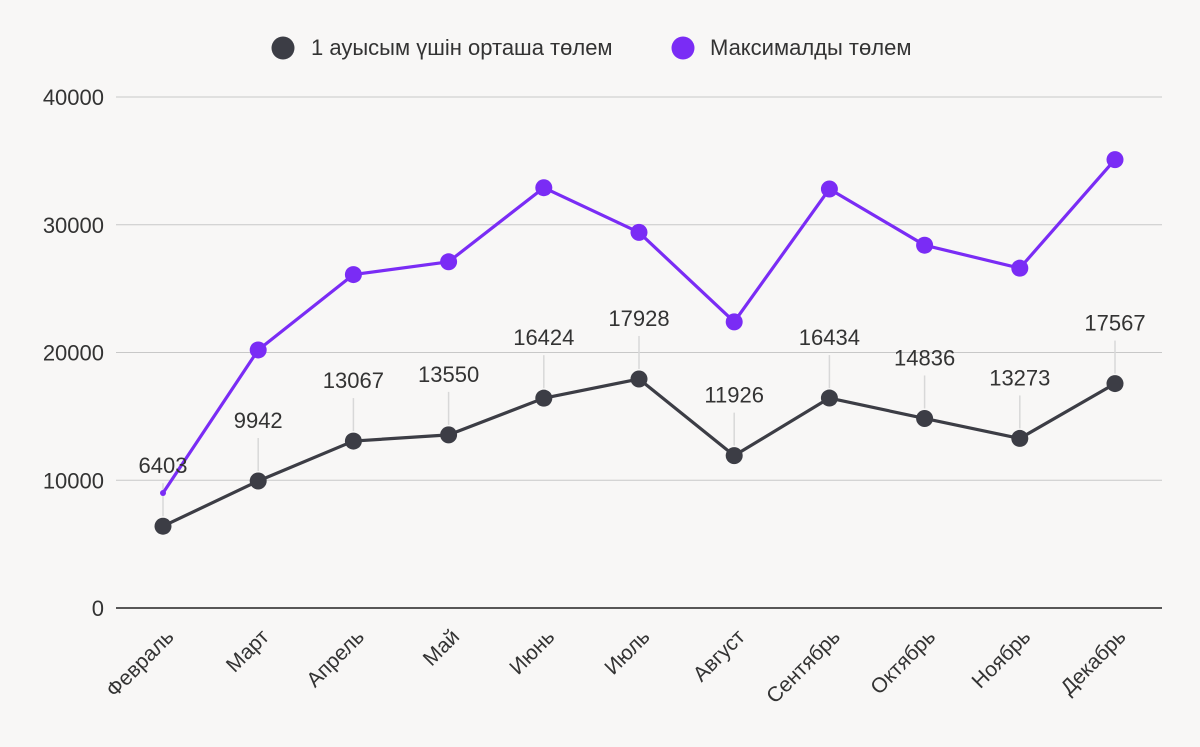 The height and width of the screenshot is (747, 1200). What do you see at coordinates (903, 662) in the screenshot?
I see `x-tick-label: Октябрь` at bounding box center [903, 662].